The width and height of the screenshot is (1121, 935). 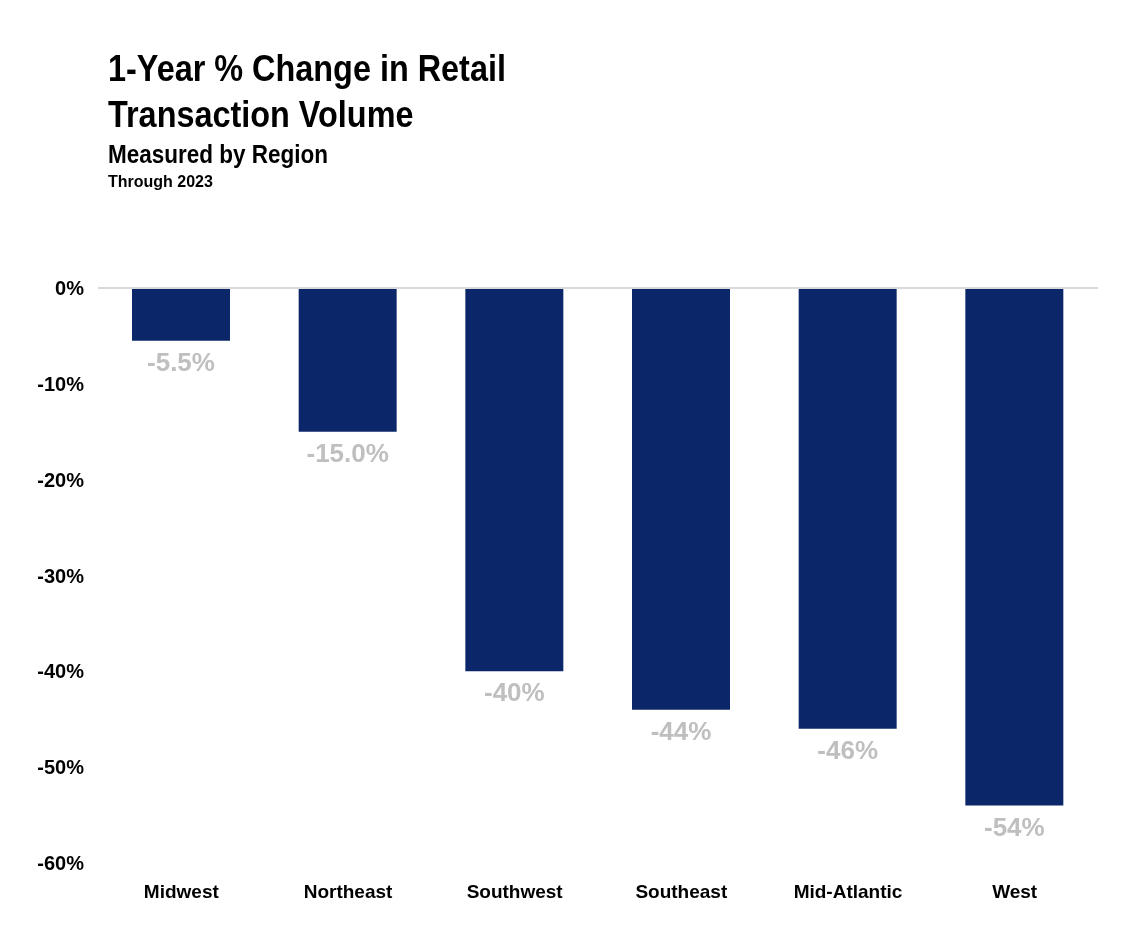 I want to click on y-tick-label: -50%, so click(x=61, y=767).